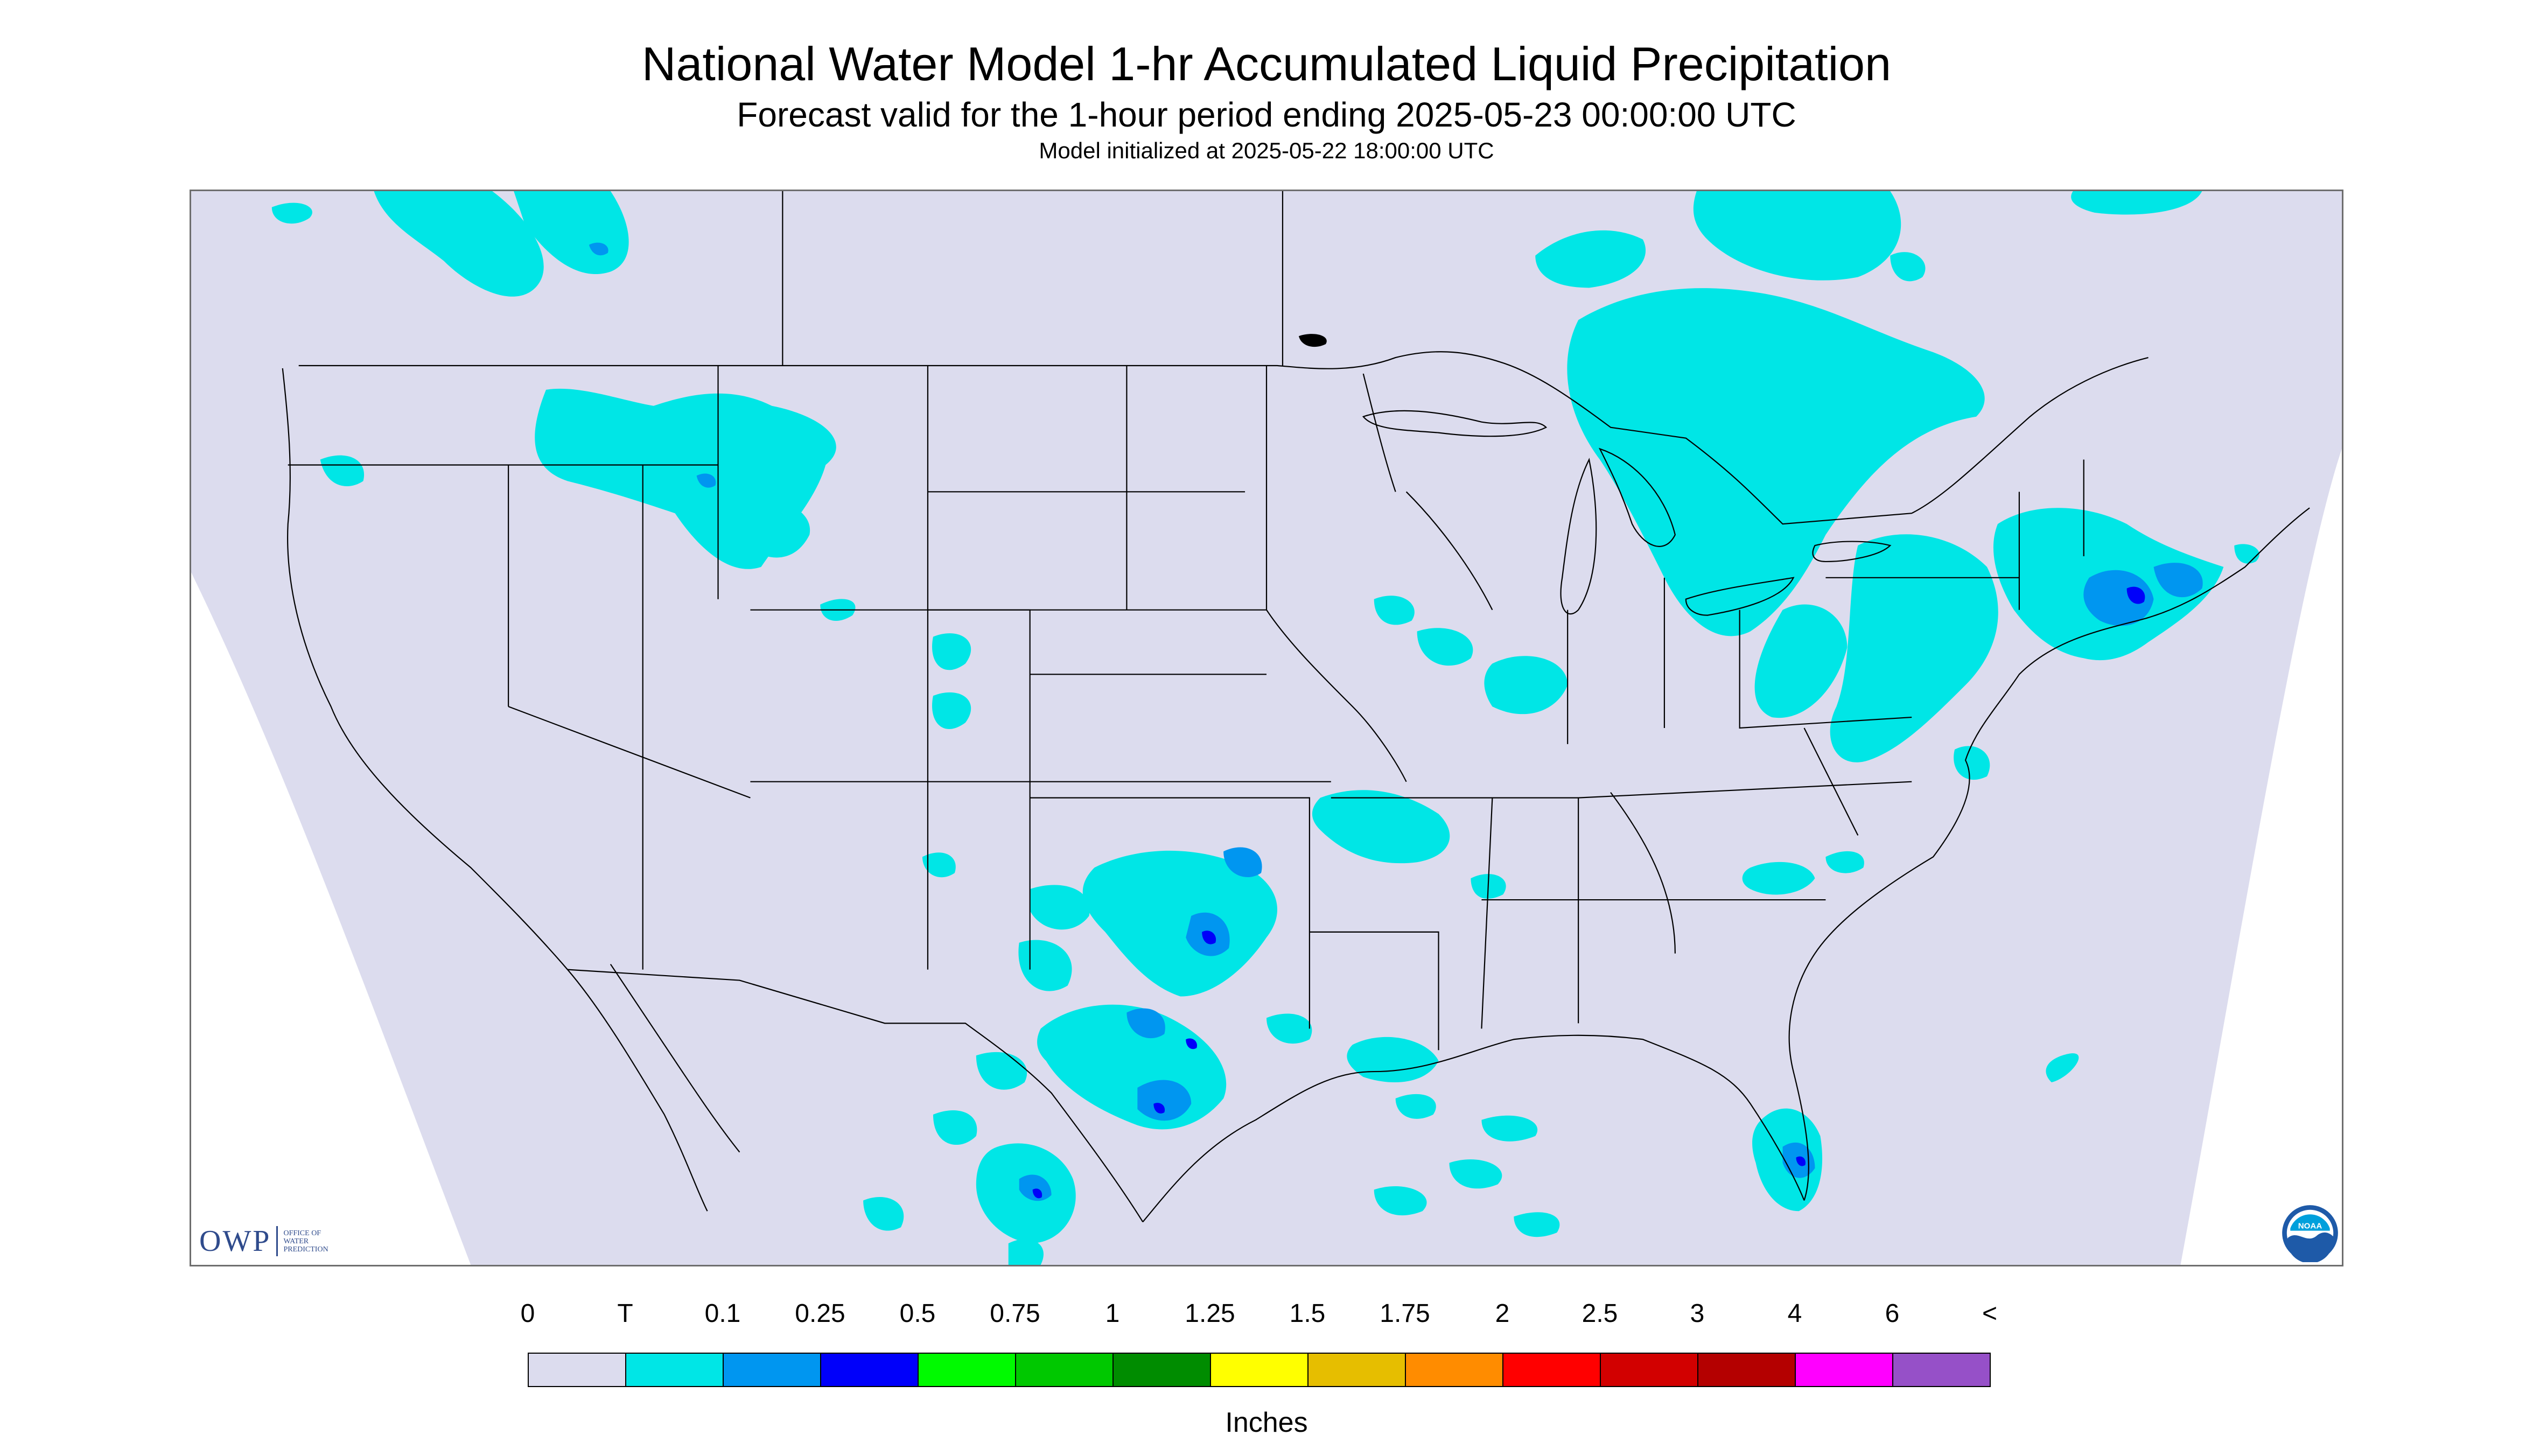 This screenshot has width=2533, height=1456. What do you see at coordinates (1307, 1313) in the screenshot?
I see `legend-label: 1.5` at bounding box center [1307, 1313].